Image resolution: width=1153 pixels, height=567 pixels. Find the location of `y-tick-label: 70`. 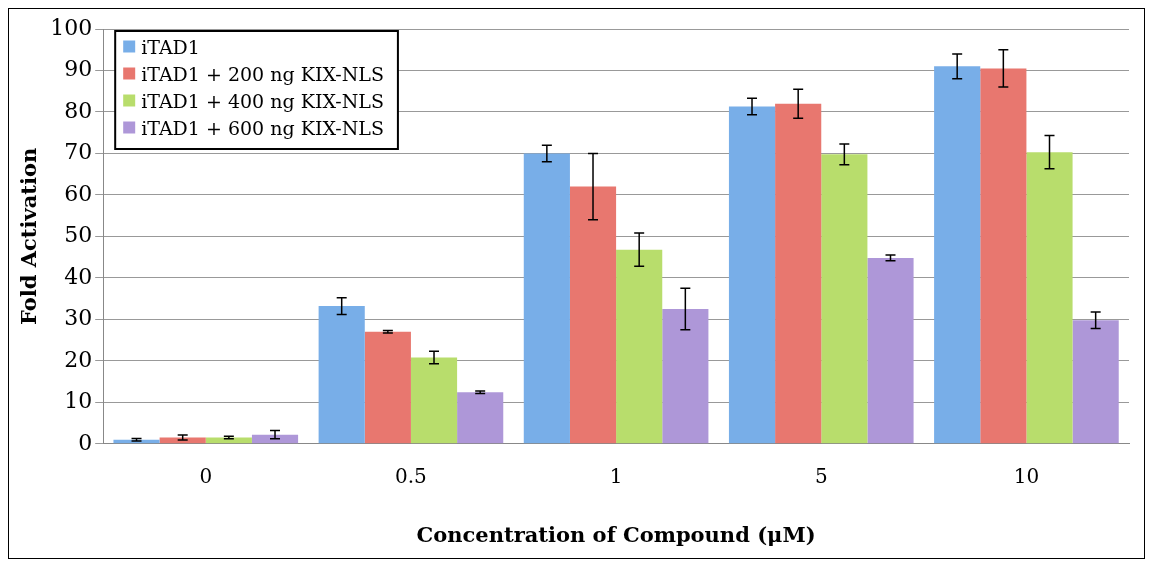

y-tick-label: 70 is located at coordinates (78, 152).